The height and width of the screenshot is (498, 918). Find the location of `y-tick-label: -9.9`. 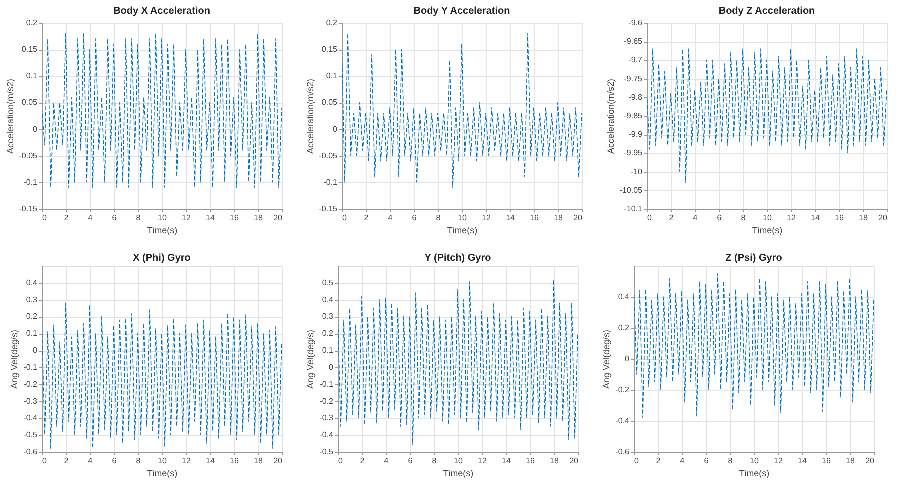

y-tick-label: -9.9 is located at coordinates (636, 135).